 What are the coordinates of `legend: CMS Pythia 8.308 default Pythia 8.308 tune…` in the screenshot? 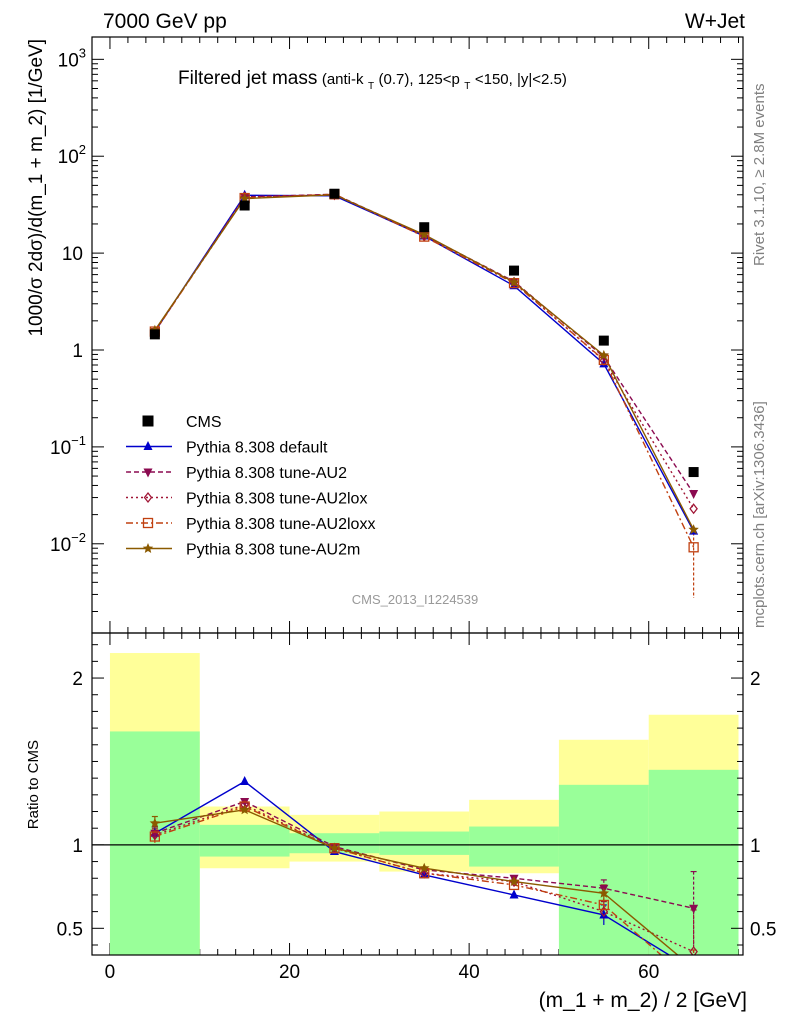 It's located at (250, 486).